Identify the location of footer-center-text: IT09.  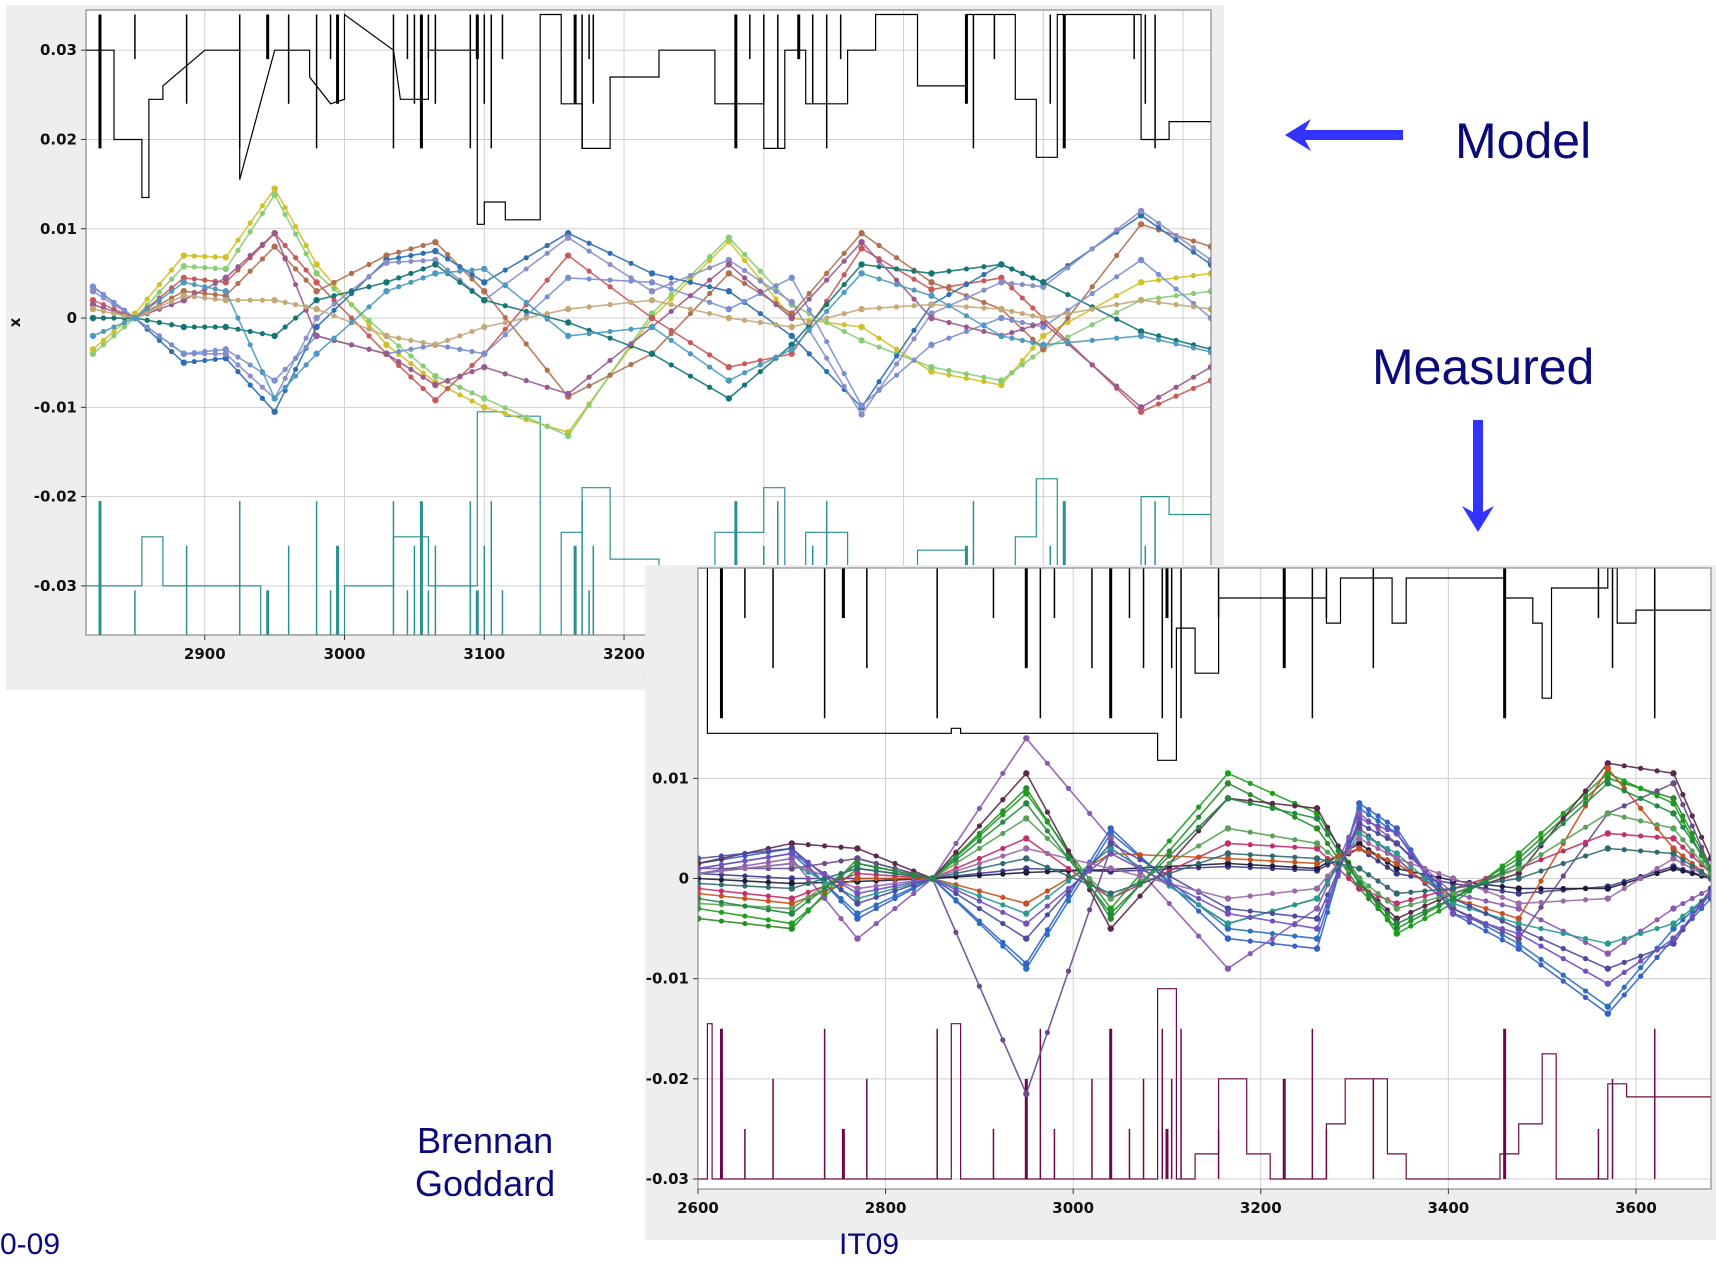
(869, 1244).